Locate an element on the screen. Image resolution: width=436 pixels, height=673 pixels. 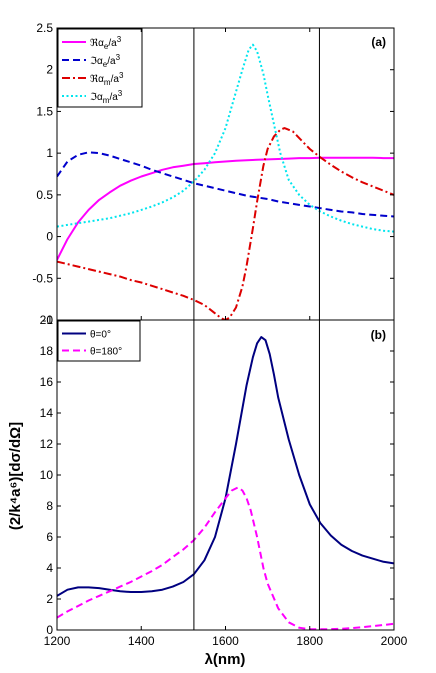
x-tick-label: 1800 is located at coordinates (309, 641).